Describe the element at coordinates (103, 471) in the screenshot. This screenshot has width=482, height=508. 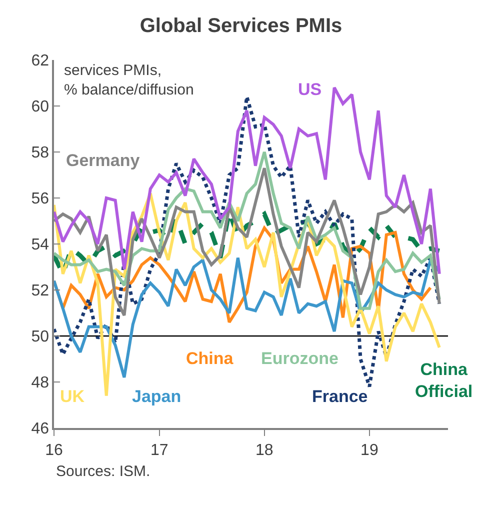
I see `source-note: Sources: ISM.` at that location.